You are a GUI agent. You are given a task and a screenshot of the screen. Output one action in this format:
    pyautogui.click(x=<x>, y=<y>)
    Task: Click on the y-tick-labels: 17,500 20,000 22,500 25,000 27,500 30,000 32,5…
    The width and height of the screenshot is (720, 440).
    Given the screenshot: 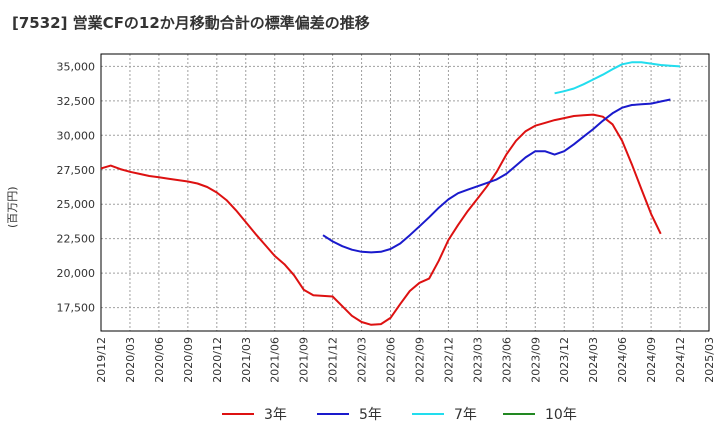 What is the action you would take?
    pyautogui.click(x=76, y=187)
    